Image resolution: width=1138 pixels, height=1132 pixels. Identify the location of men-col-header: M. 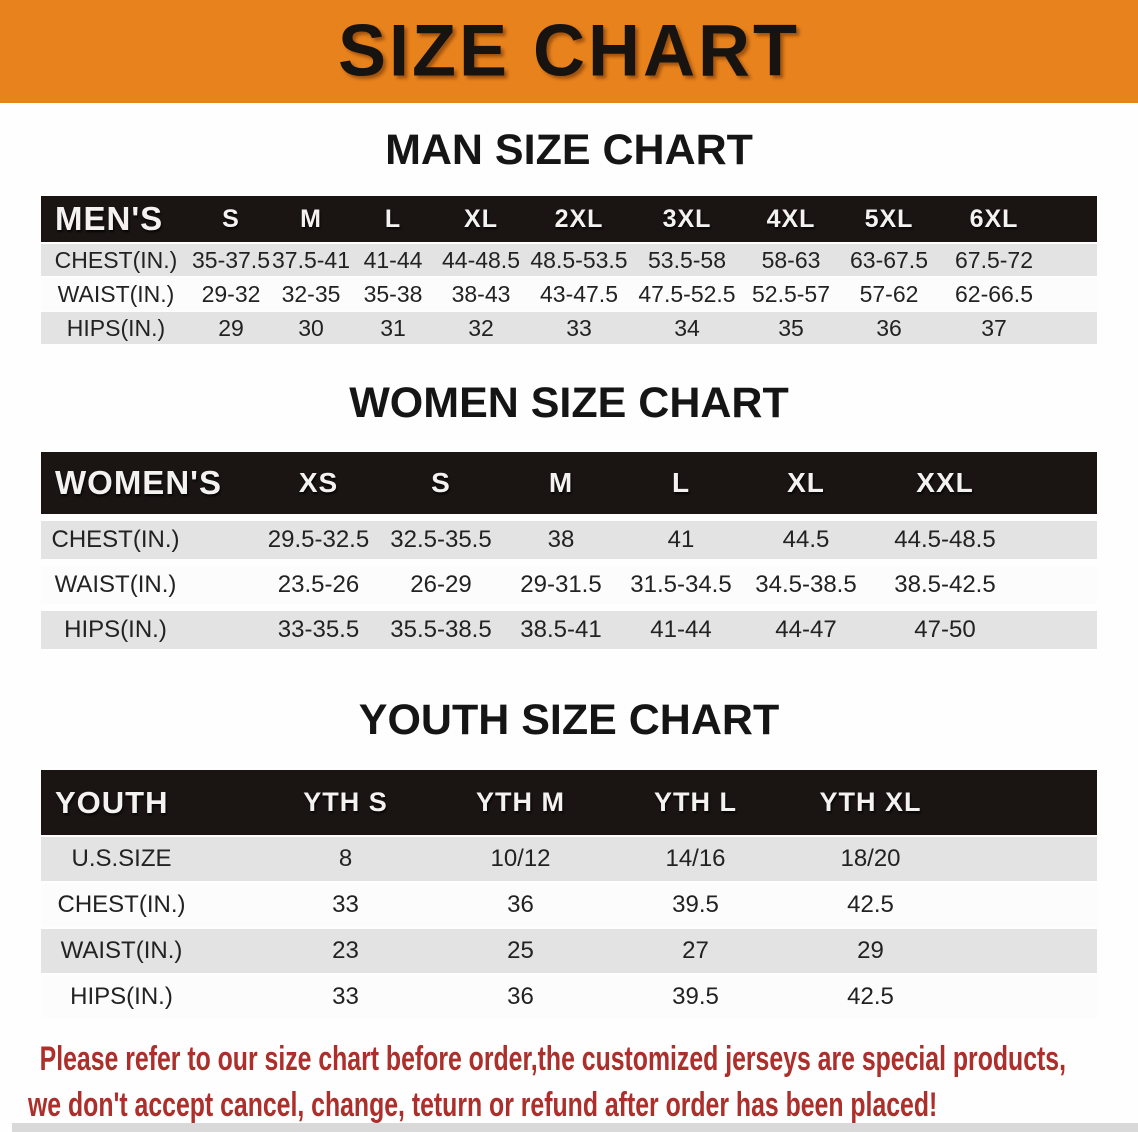
(311, 218).